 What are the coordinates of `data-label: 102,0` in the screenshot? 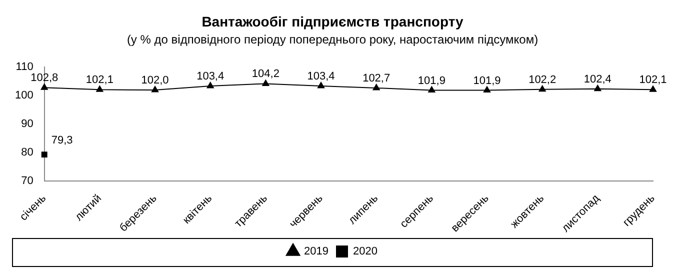 It's located at (155, 80).